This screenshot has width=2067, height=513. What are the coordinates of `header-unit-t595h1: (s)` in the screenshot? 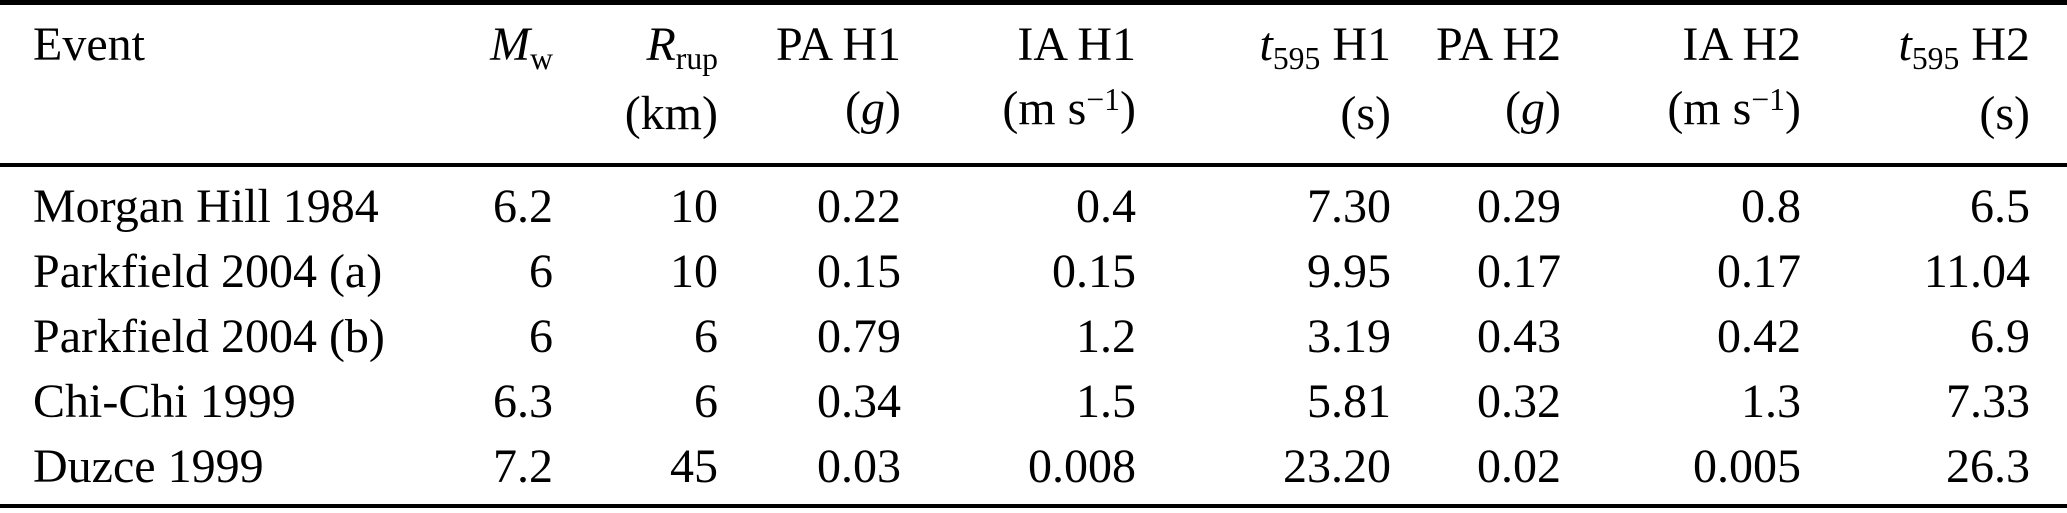 It's located at (1365, 113).